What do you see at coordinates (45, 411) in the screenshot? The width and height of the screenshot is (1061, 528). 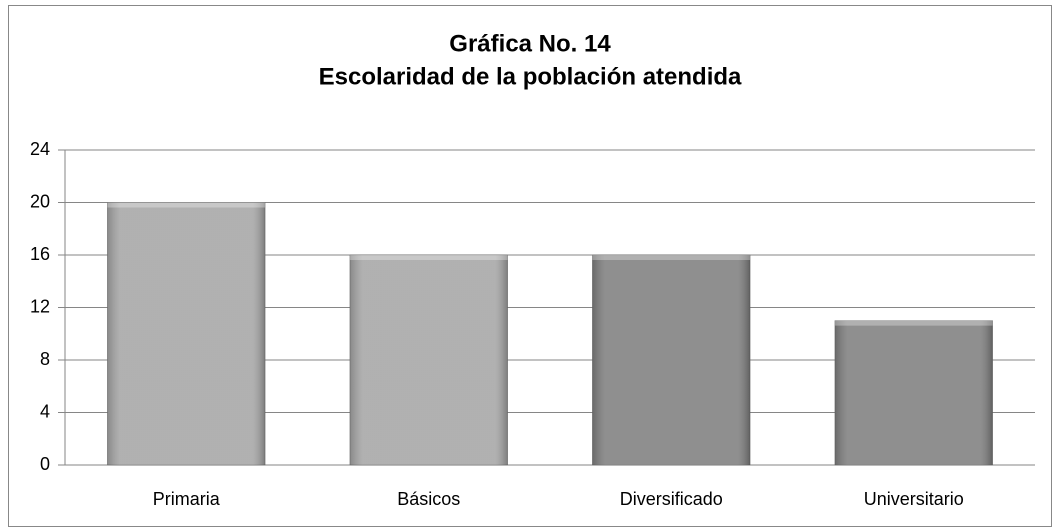 I see `y-tick-label: 4` at bounding box center [45, 411].